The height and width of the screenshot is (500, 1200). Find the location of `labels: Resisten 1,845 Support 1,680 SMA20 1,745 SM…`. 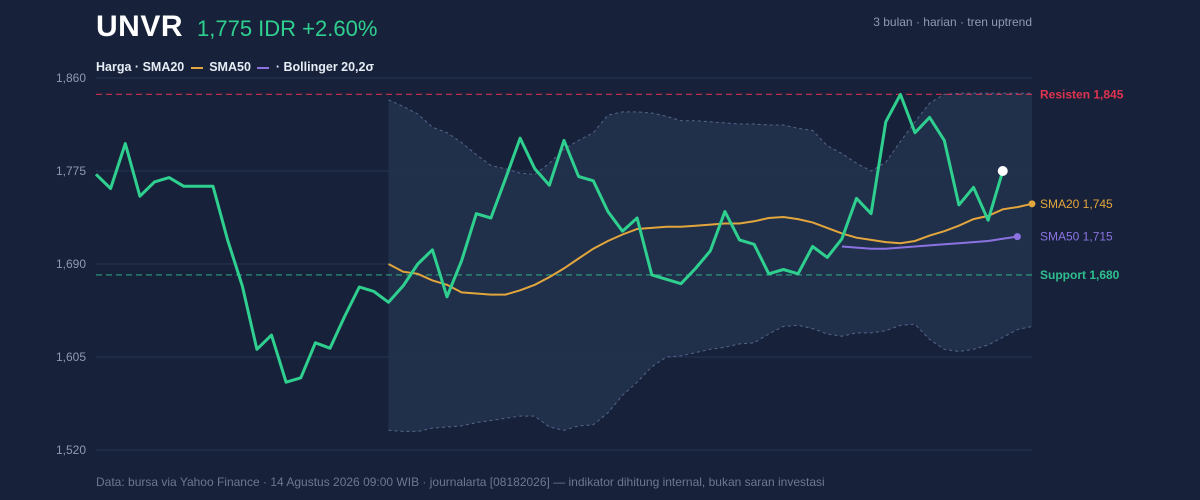

labels: Resisten 1,845 Support 1,680 SMA20 1,745 SM… is located at coordinates (1082, 184).